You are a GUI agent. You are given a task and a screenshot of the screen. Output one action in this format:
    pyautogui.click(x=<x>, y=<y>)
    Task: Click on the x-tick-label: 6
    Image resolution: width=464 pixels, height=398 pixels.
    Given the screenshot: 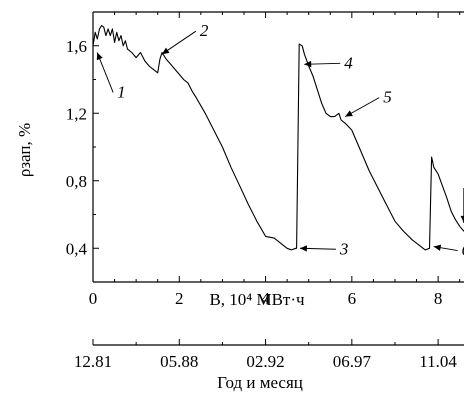 What is the action you would take?
    pyautogui.click(x=352, y=298)
    